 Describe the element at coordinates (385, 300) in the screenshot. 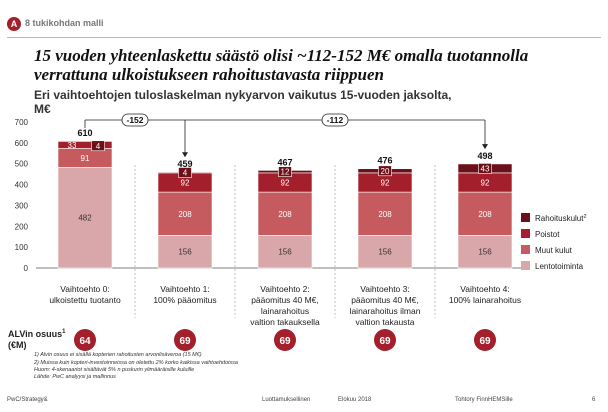

I see `category-label-3-1: pääomitus 40 M€,` at that location.